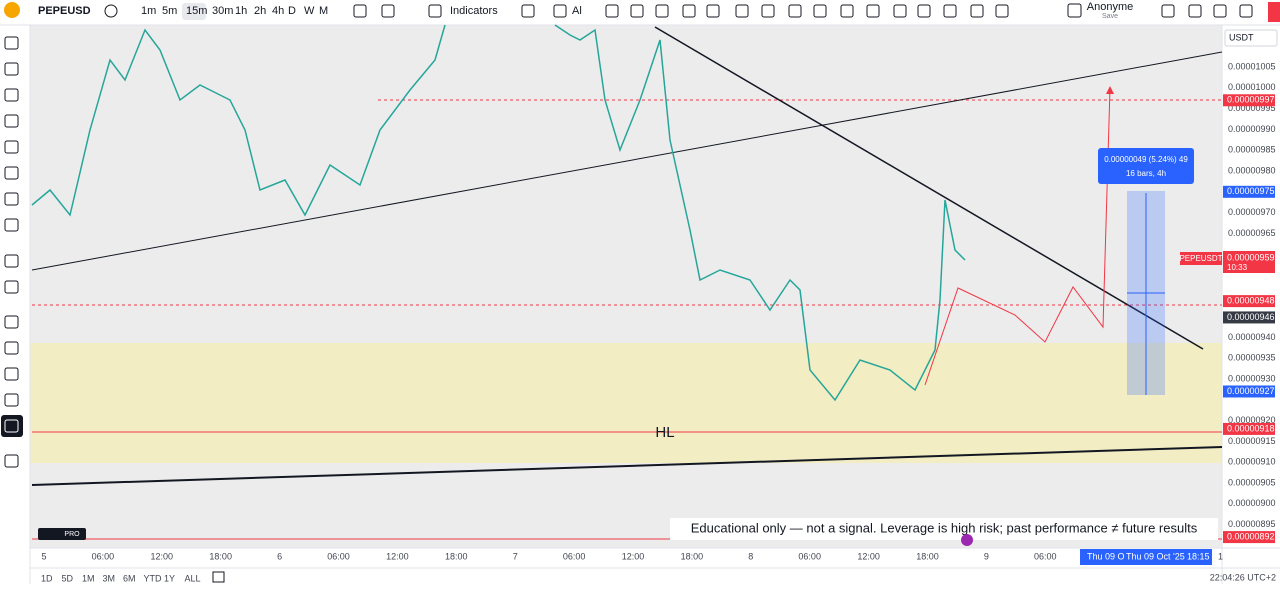  What do you see at coordinates (72, 534) in the screenshot?
I see `logo-text: PRO` at bounding box center [72, 534].